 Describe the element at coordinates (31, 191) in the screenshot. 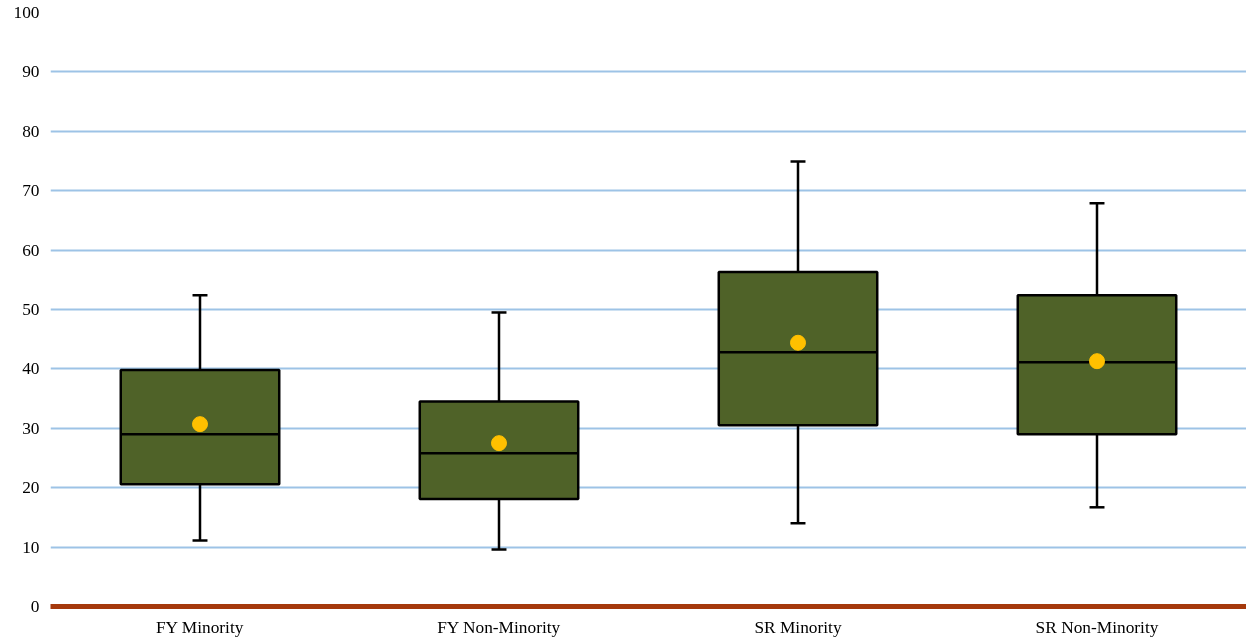

I see `y-tick-label: 70` at that location.